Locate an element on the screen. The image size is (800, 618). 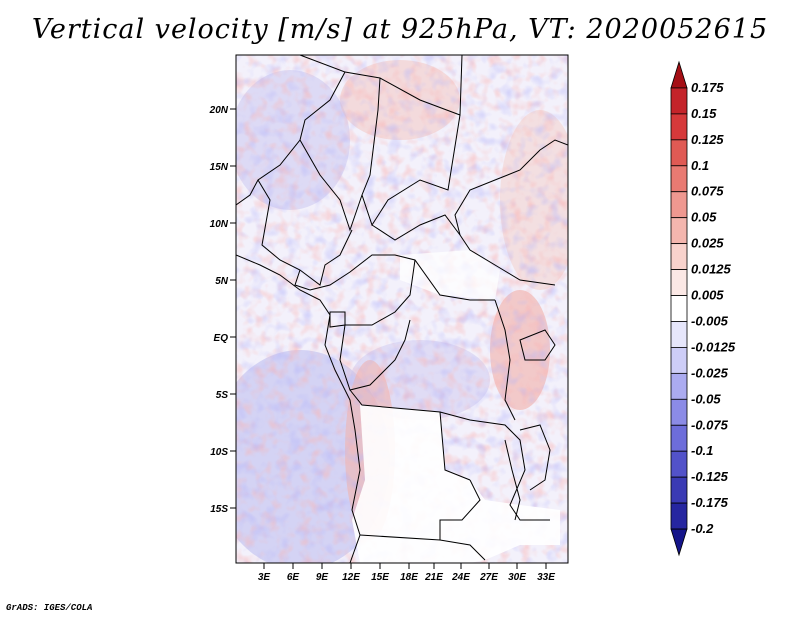
colorbar-label: 0.075 is located at coordinates (707, 191).